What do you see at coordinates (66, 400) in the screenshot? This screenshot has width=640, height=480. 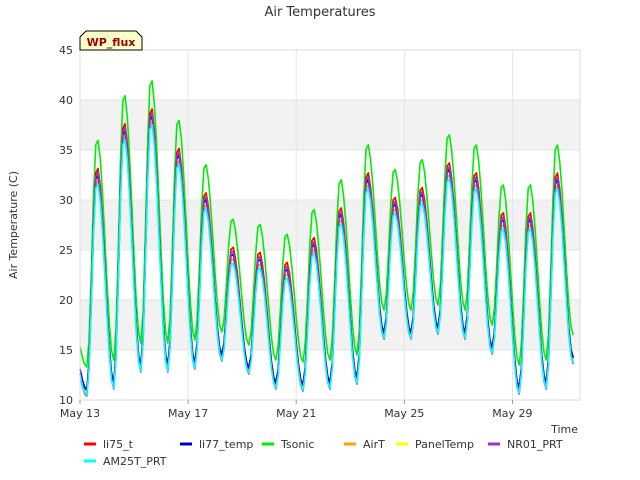 I see `y-tick-label: 10` at bounding box center [66, 400].